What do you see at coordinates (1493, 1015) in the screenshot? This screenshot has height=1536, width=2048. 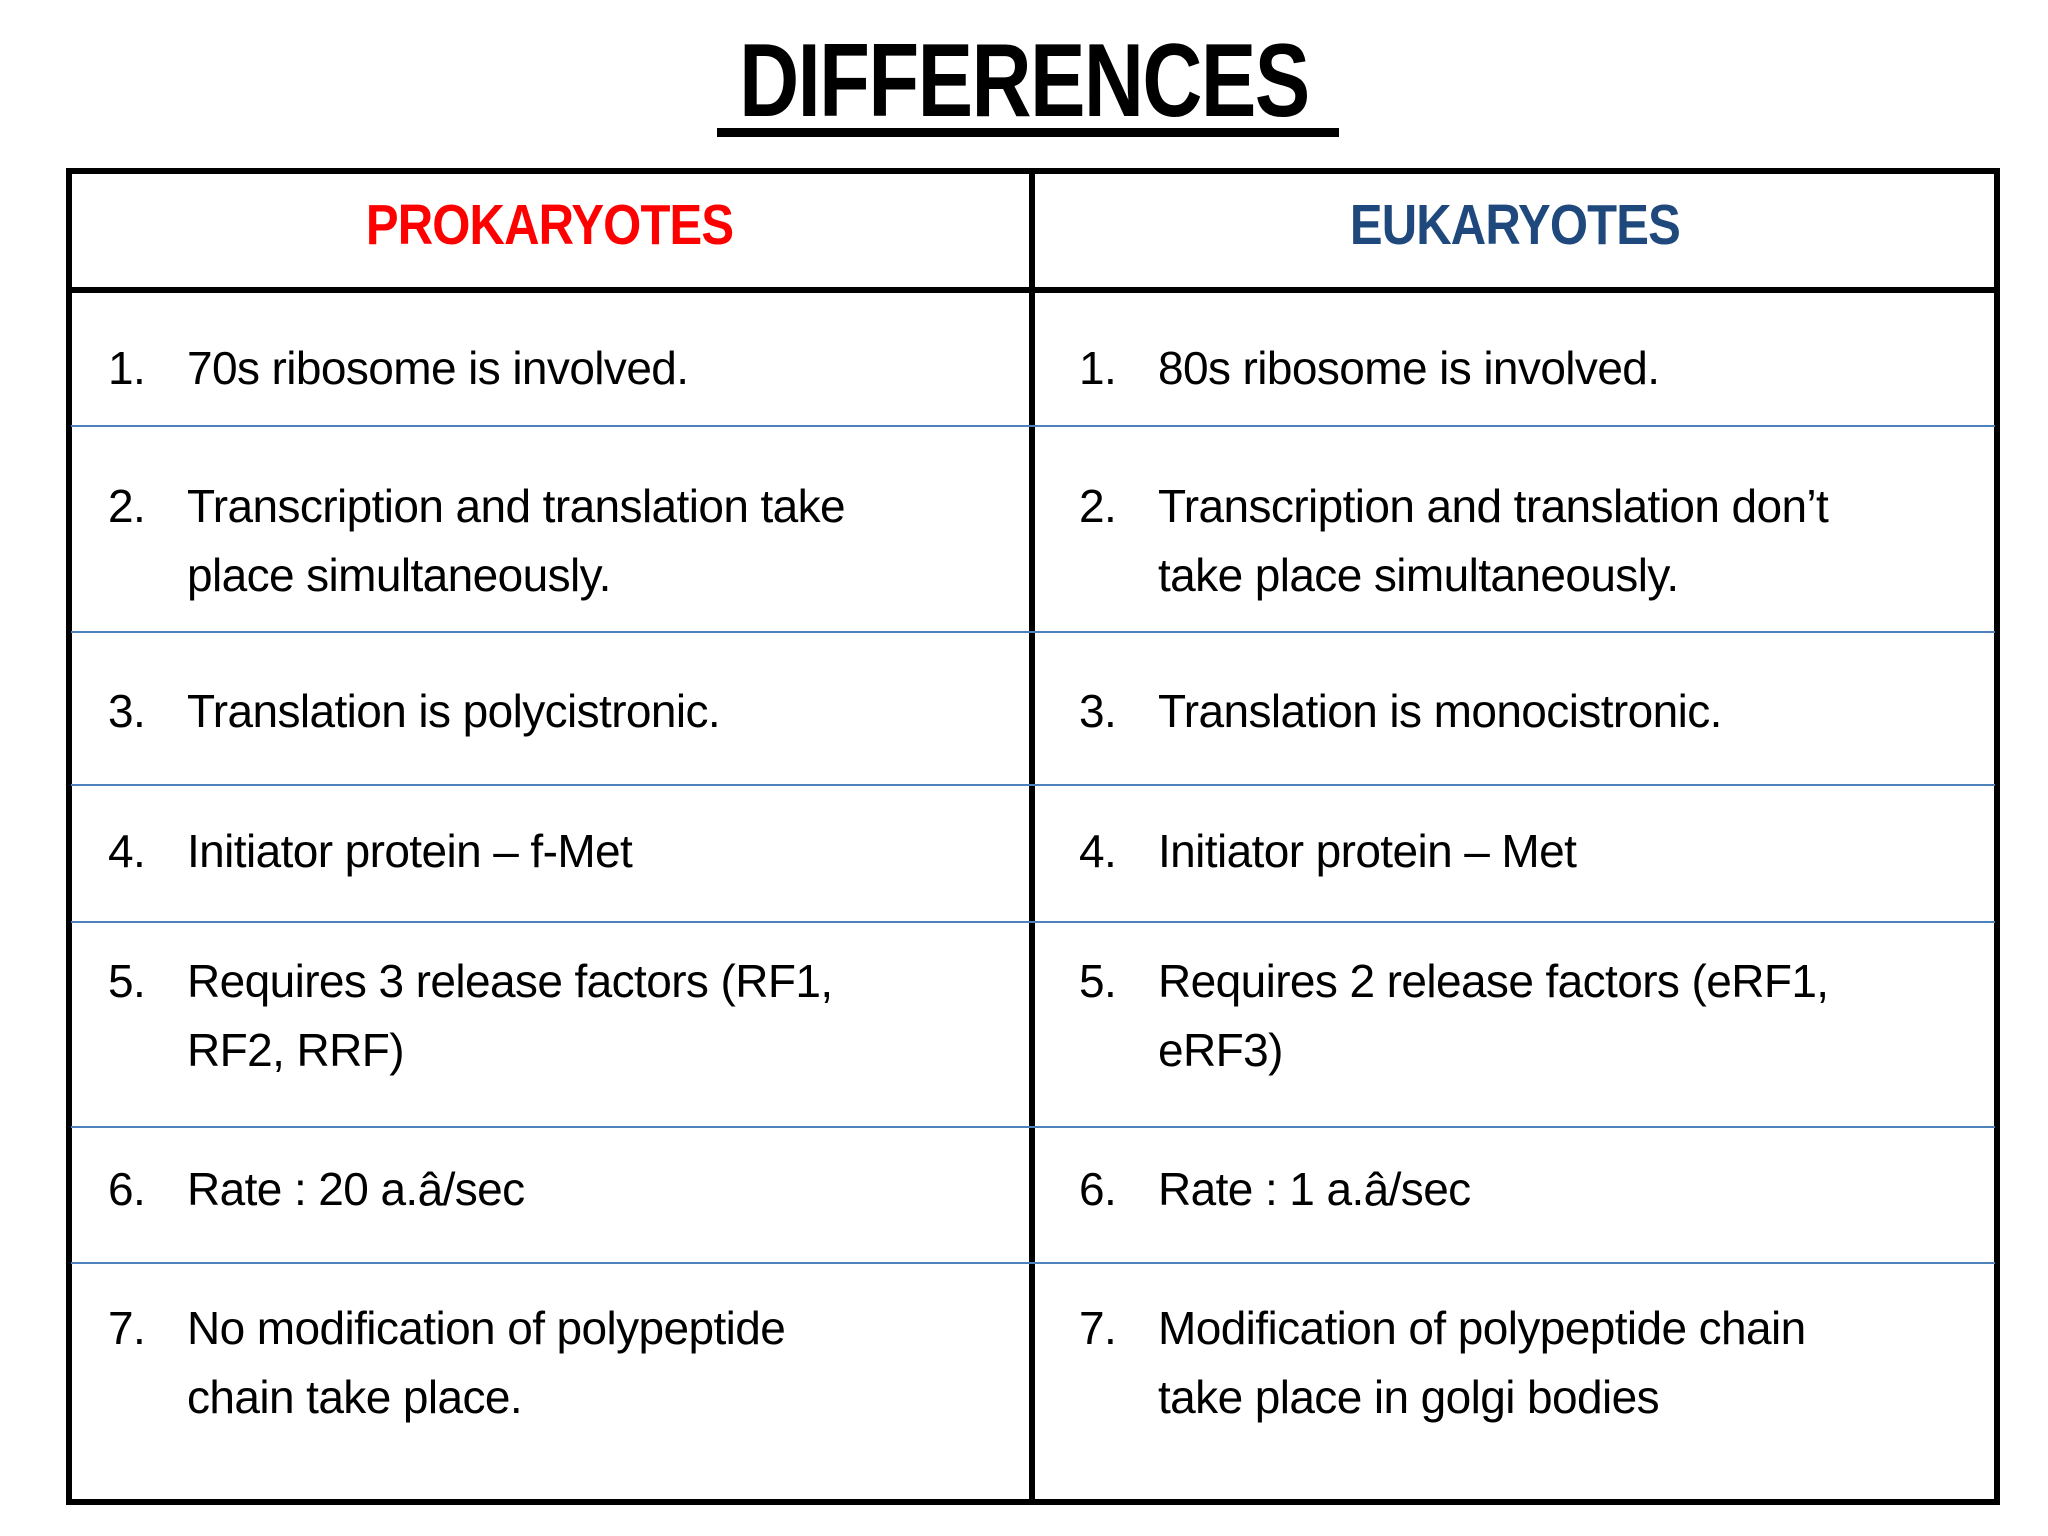 I see `item-text: Requires 2 release factors (eRF1, eRF3)` at bounding box center [1493, 1015].